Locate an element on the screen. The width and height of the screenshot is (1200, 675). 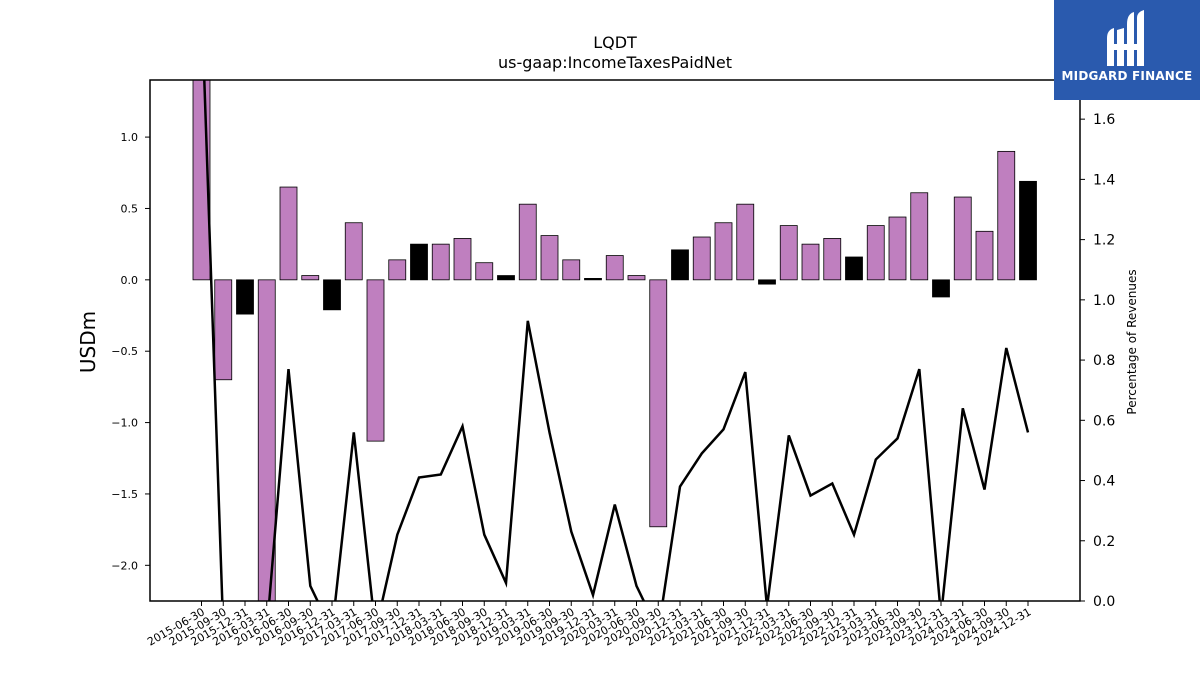
y-right-tick-label: 1.0 is located at coordinates (1104, 301).